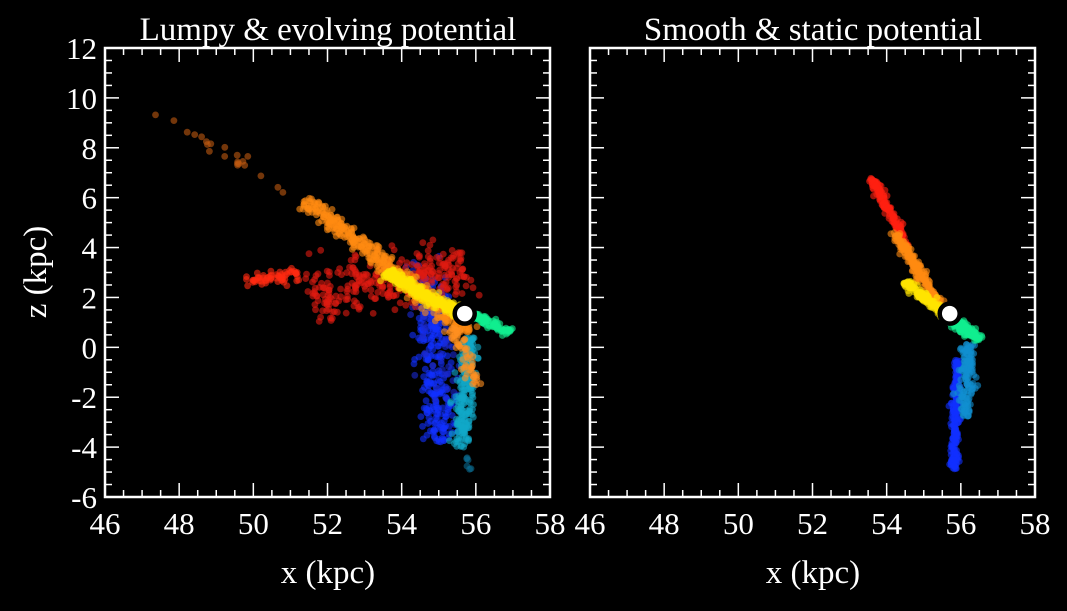 The width and height of the screenshot is (1067, 611). Describe the element at coordinates (813, 30) in the screenshot. I see `panel-title: Smooth & static potential` at that location.